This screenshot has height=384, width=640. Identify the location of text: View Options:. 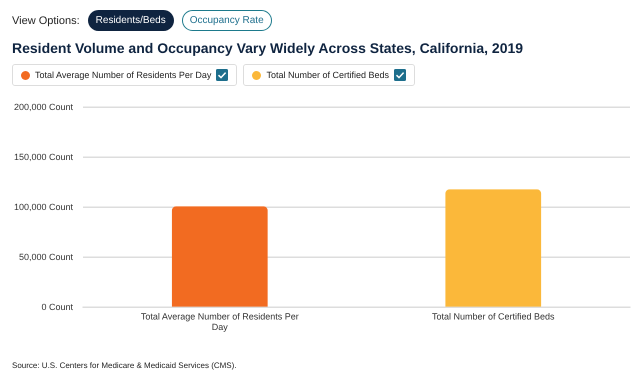
(46, 20).